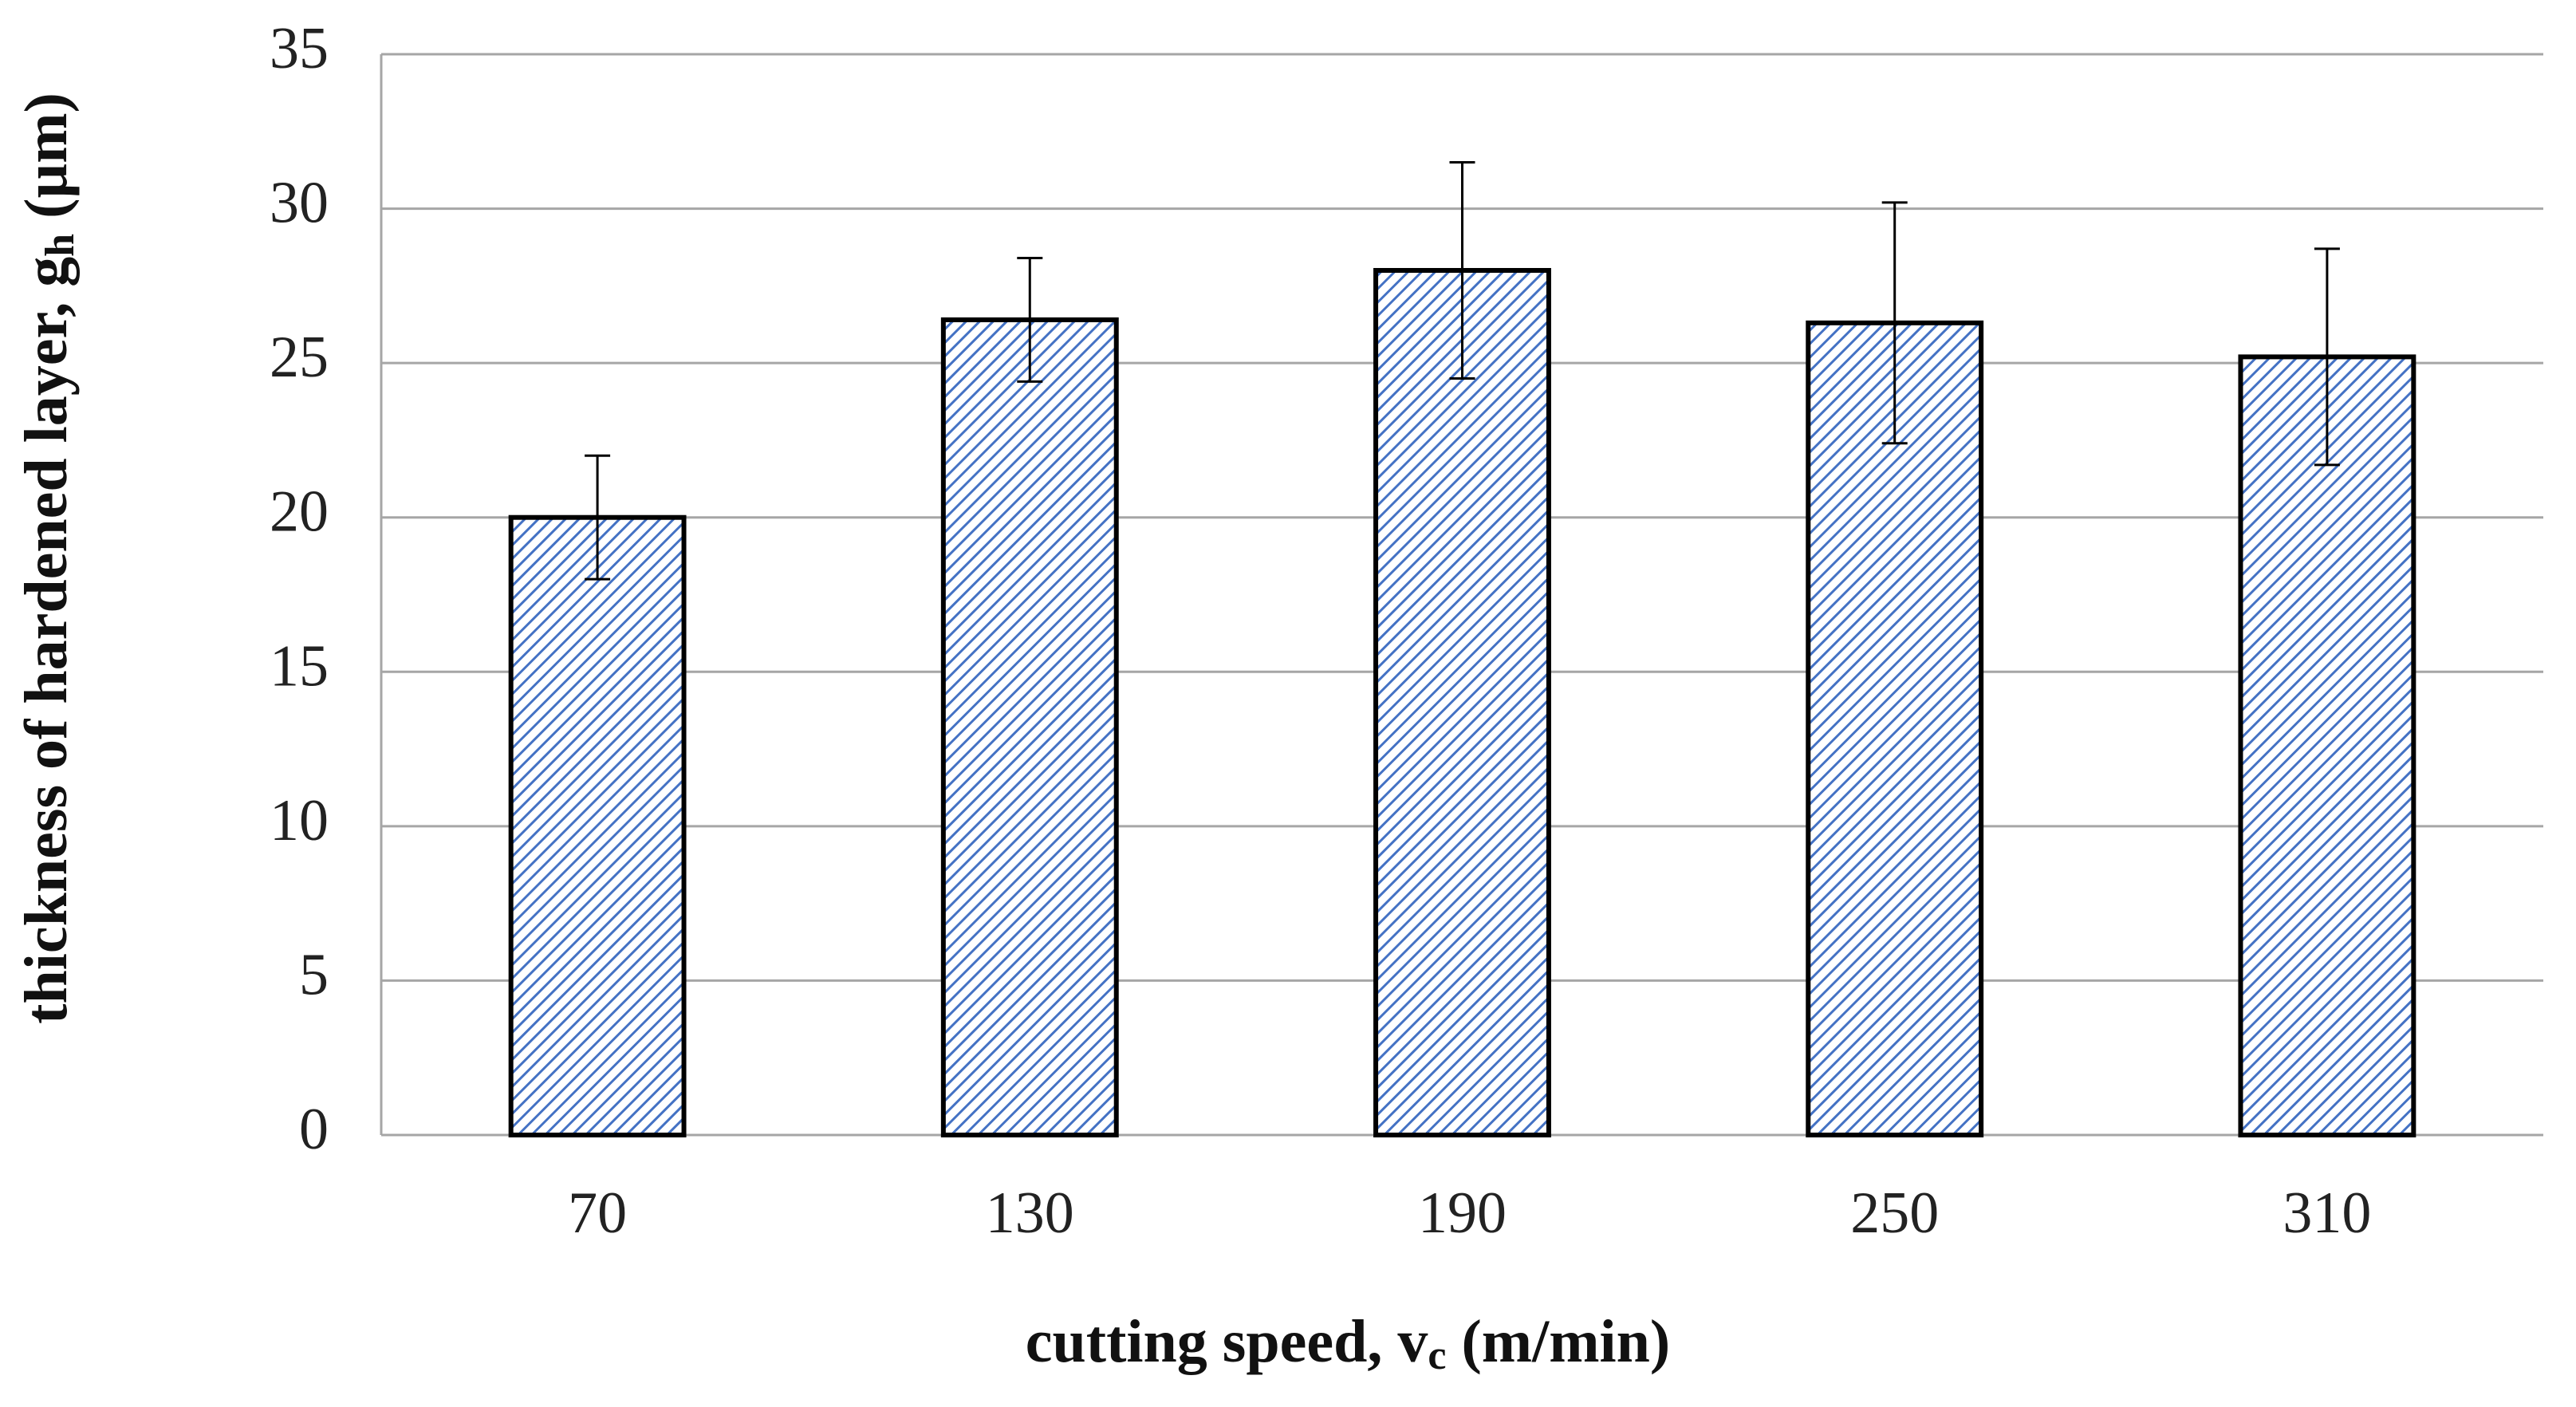 Image resolution: width=2576 pixels, height=1407 pixels. What do you see at coordinates (299, 512) in the screenshot?
I see `y-tick-label: 20` at bounding box center [299, 512].